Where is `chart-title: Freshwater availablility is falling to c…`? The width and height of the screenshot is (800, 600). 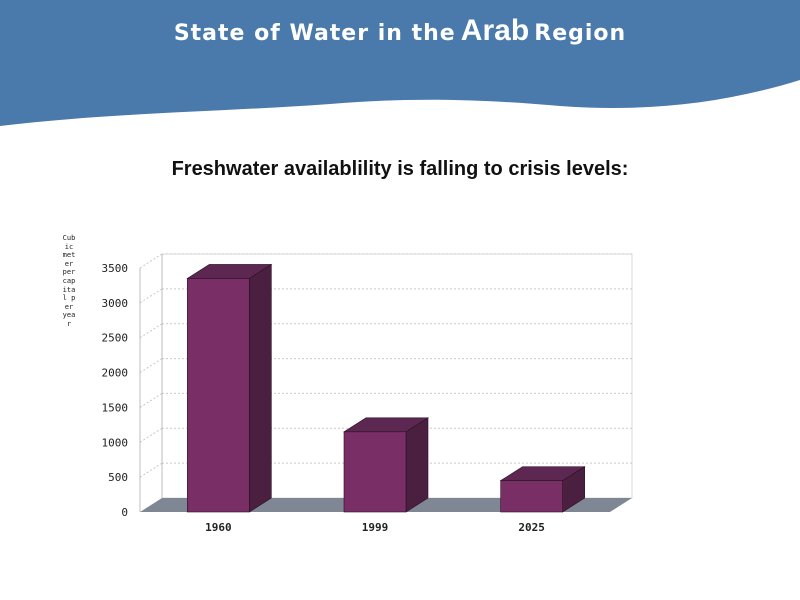 chart-title: Freshwater availablility is falling to c… is located at coordinates (400, 169).